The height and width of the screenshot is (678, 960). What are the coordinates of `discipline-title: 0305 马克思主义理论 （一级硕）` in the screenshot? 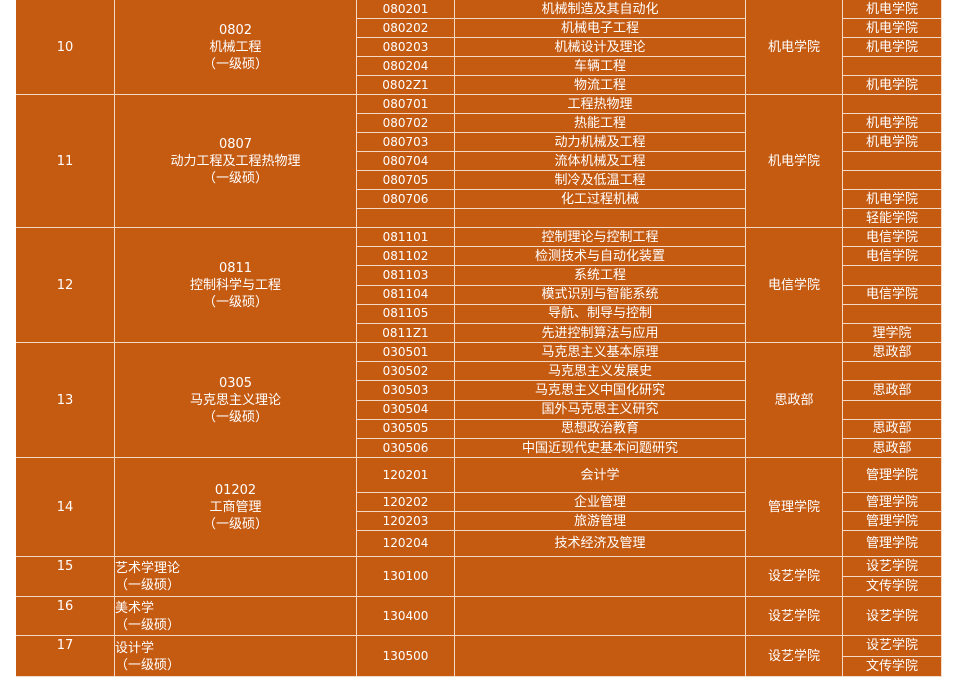 It's located at (236, 400).